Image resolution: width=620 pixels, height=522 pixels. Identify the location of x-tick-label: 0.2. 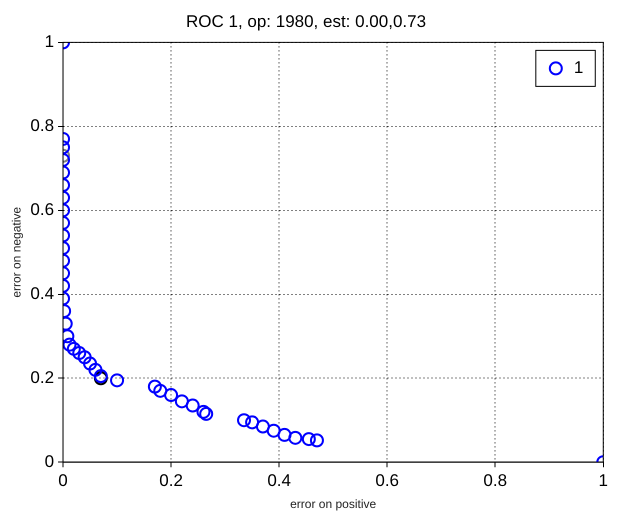
(171, 480).